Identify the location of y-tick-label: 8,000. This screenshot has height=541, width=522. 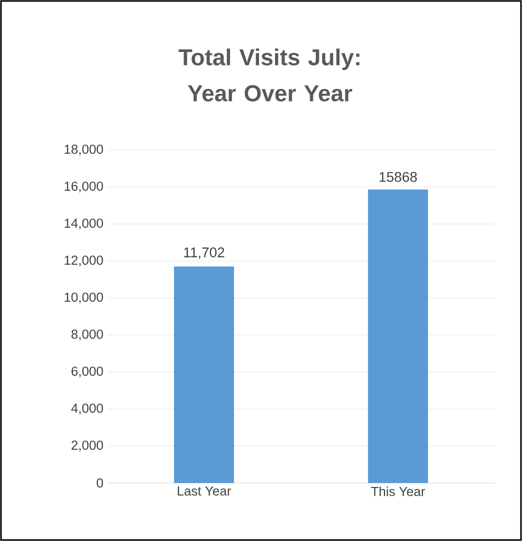
(87, 335).